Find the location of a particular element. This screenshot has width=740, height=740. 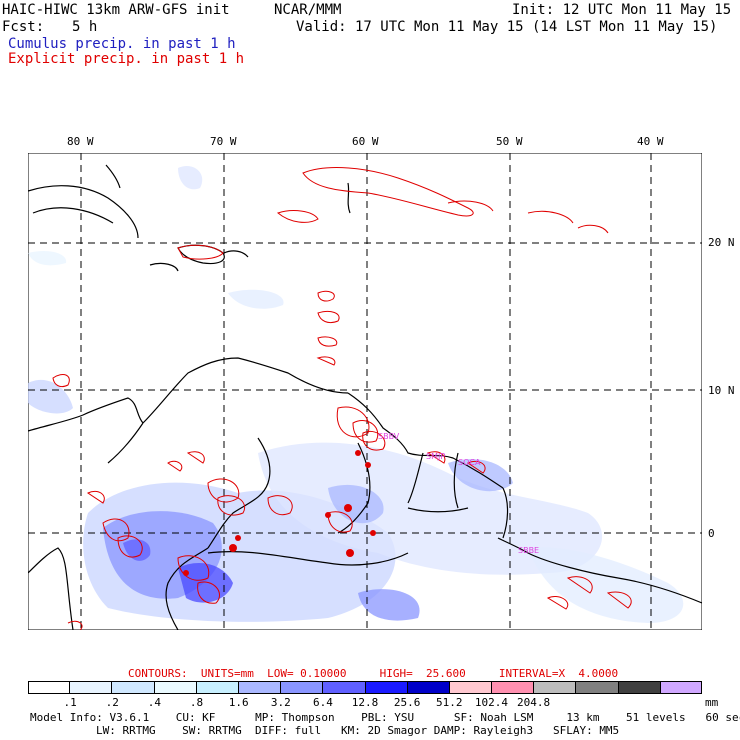

station-label-sbbe: SBBE is located at coordinates (528, 550).